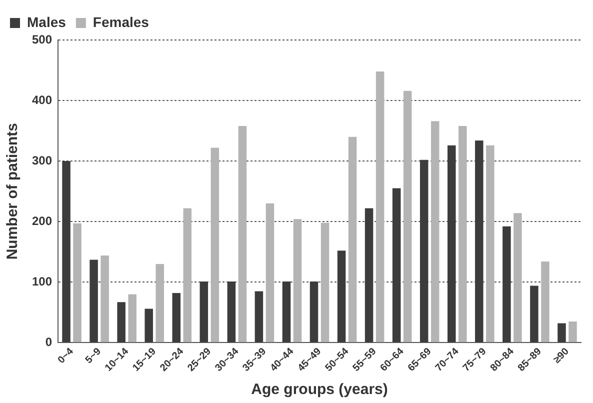 The image size is (593, 403). I want to click on y-tick-label: 0, so click(48, 341).